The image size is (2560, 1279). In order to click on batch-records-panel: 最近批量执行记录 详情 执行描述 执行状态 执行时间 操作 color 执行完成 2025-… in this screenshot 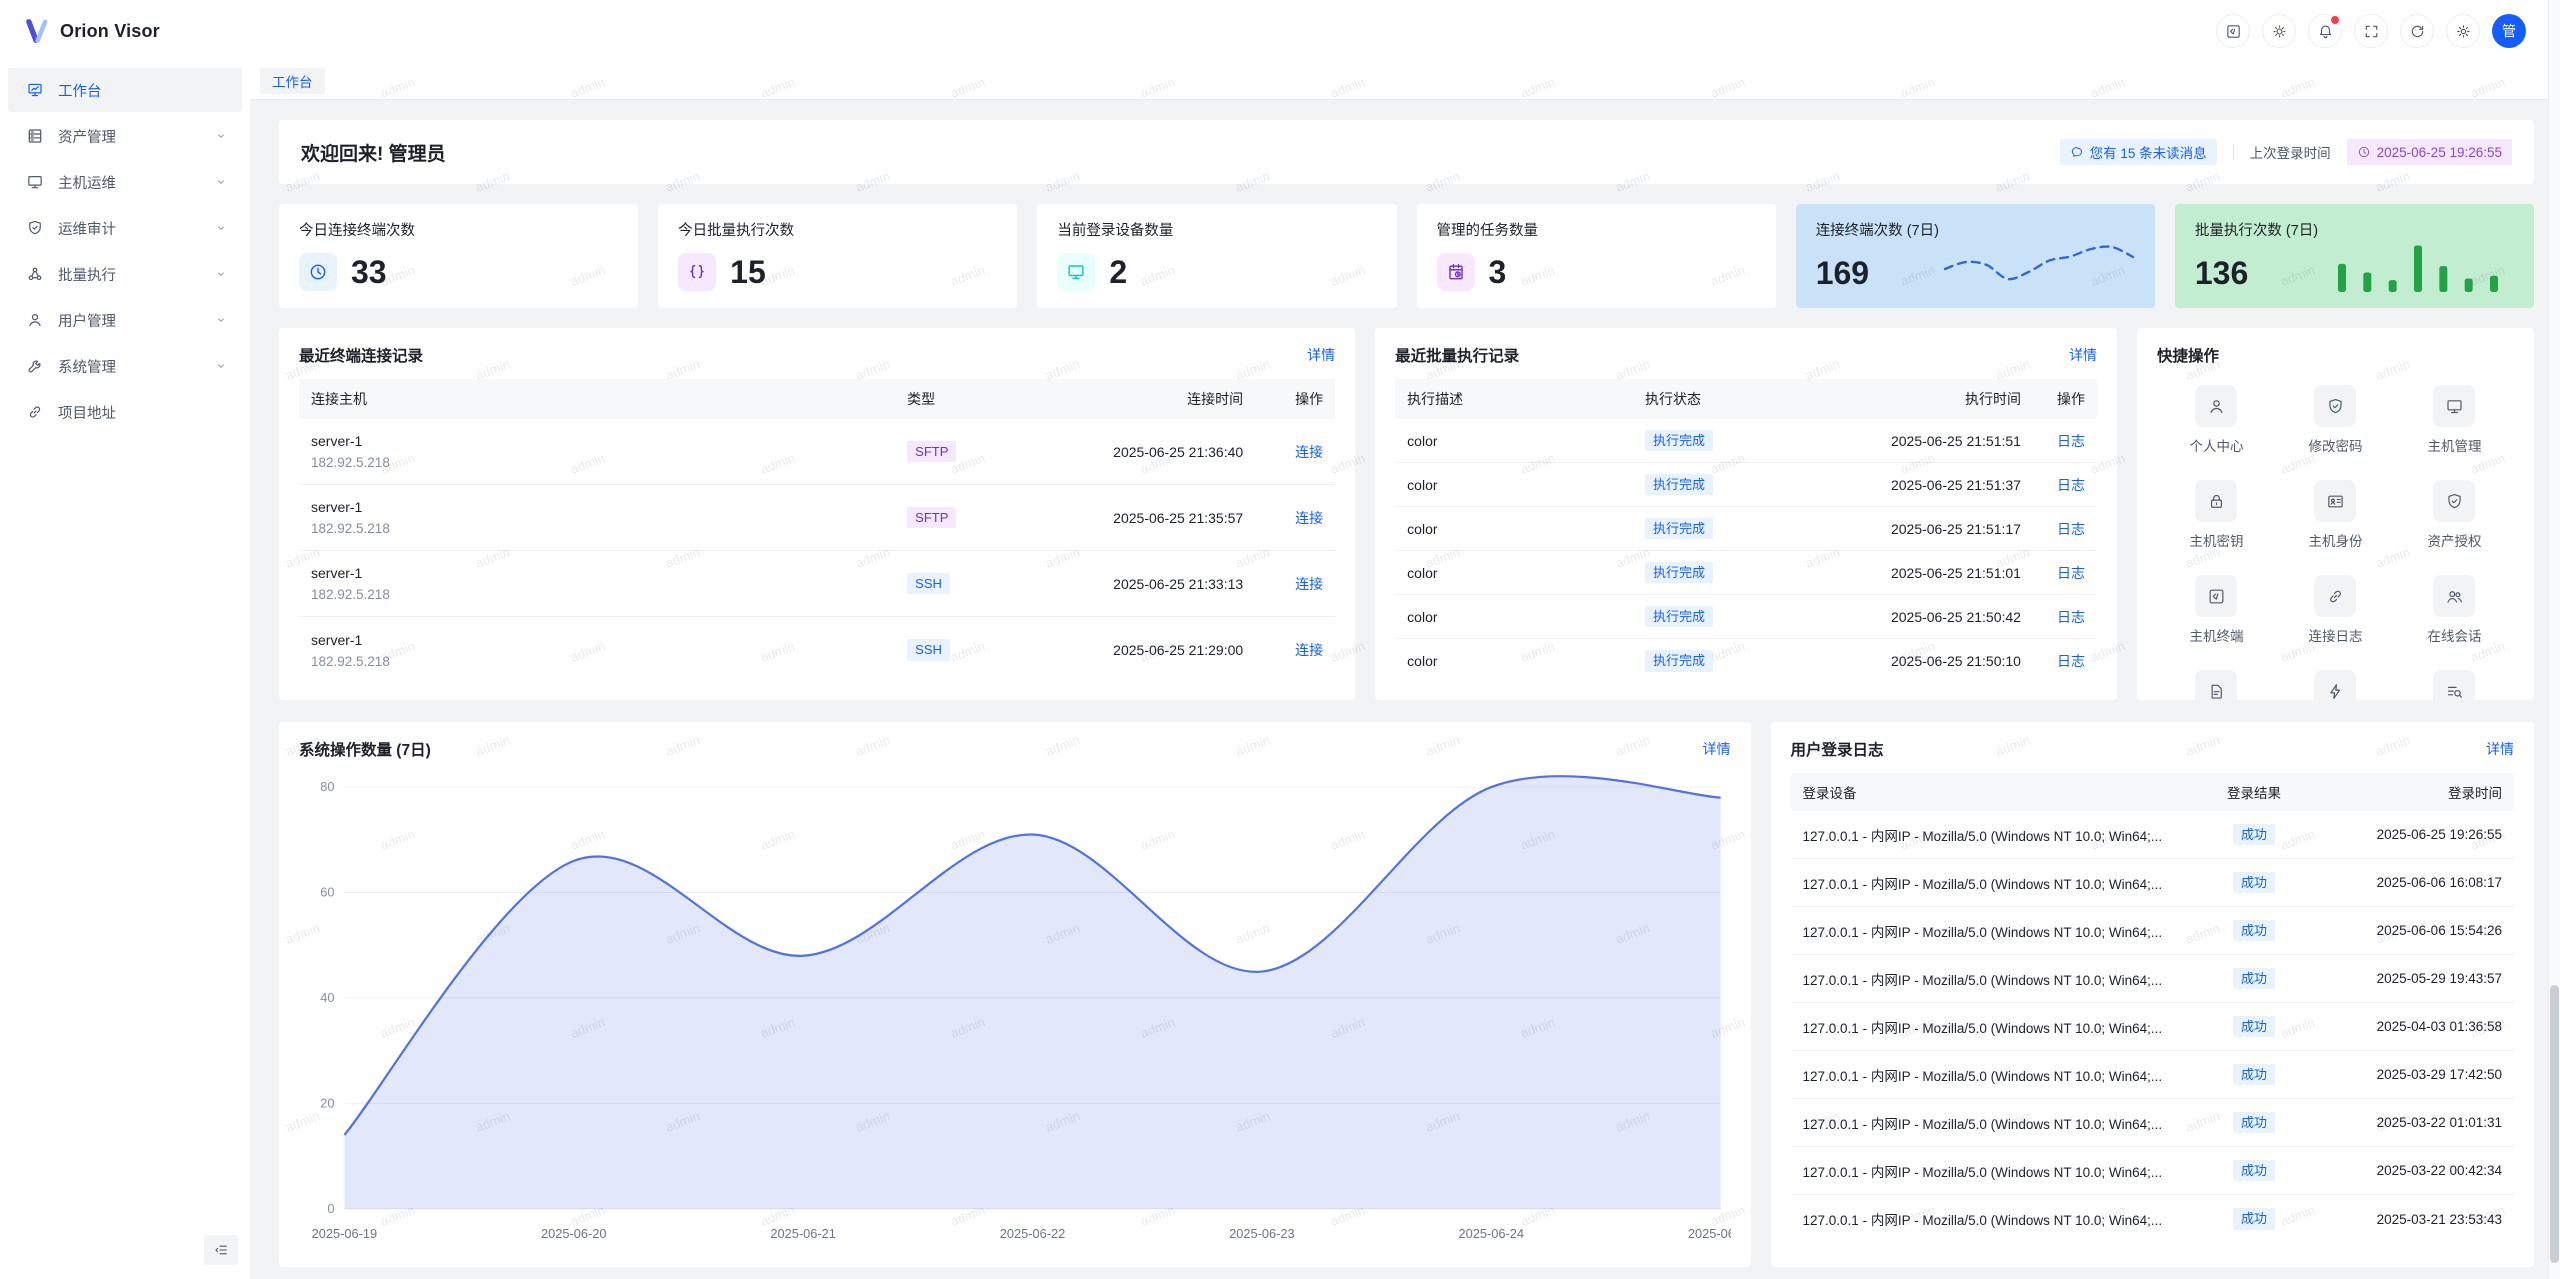, I will do `click(1746, 514)`.